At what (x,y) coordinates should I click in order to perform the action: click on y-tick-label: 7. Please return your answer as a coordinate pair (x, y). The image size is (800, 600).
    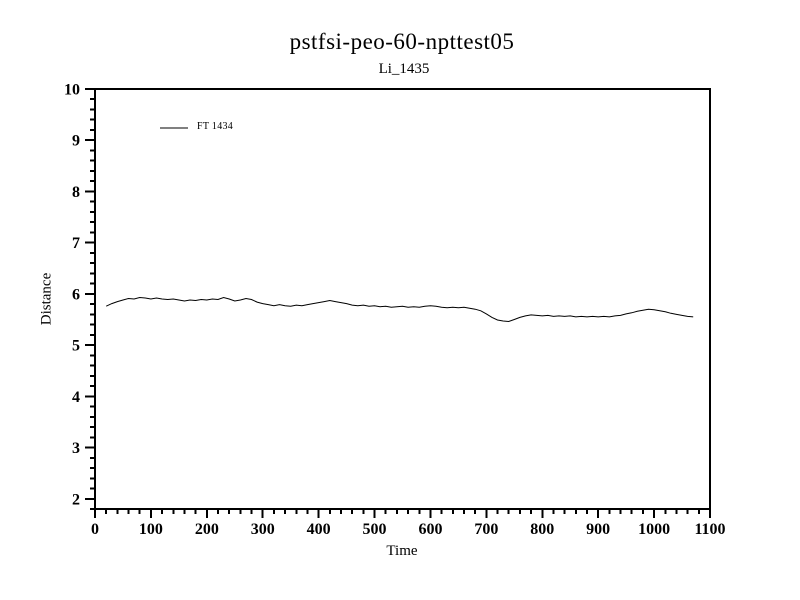
    Looking at the image, I should click on (76, 243).